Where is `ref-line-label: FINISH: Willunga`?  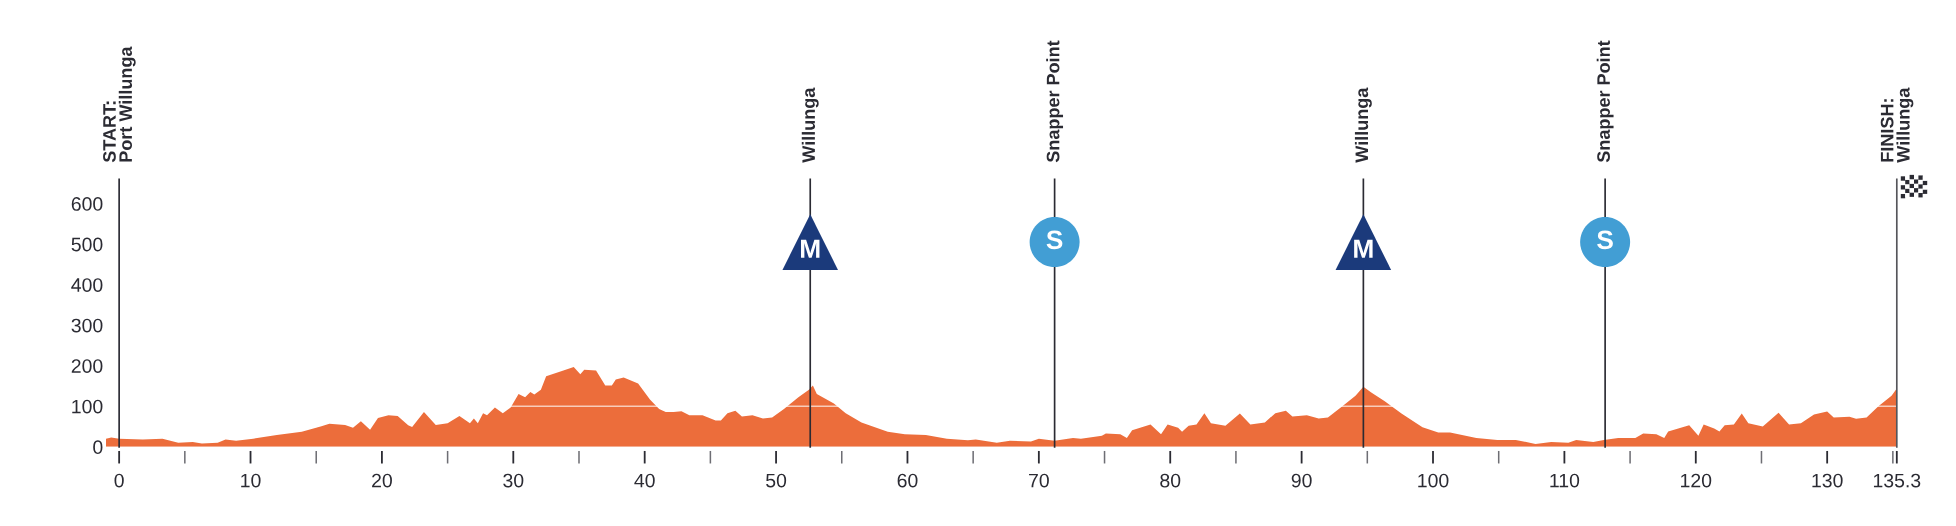
ref-line-label: FINISH: Willunga is located at coordinates (1897, 125).